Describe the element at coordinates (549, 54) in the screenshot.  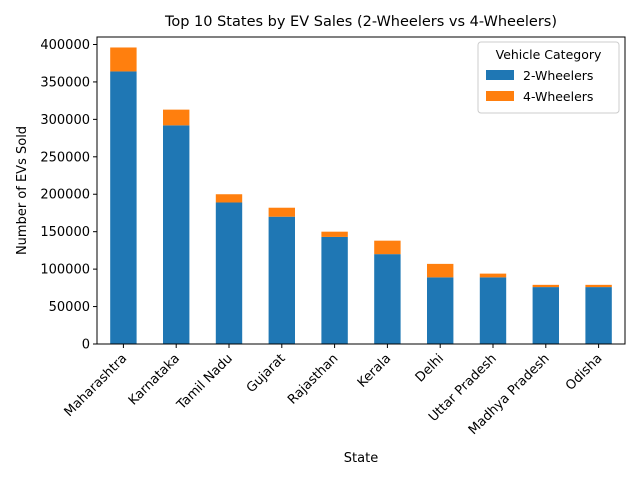
I see `legend-title: Vehicle Category` at that location.